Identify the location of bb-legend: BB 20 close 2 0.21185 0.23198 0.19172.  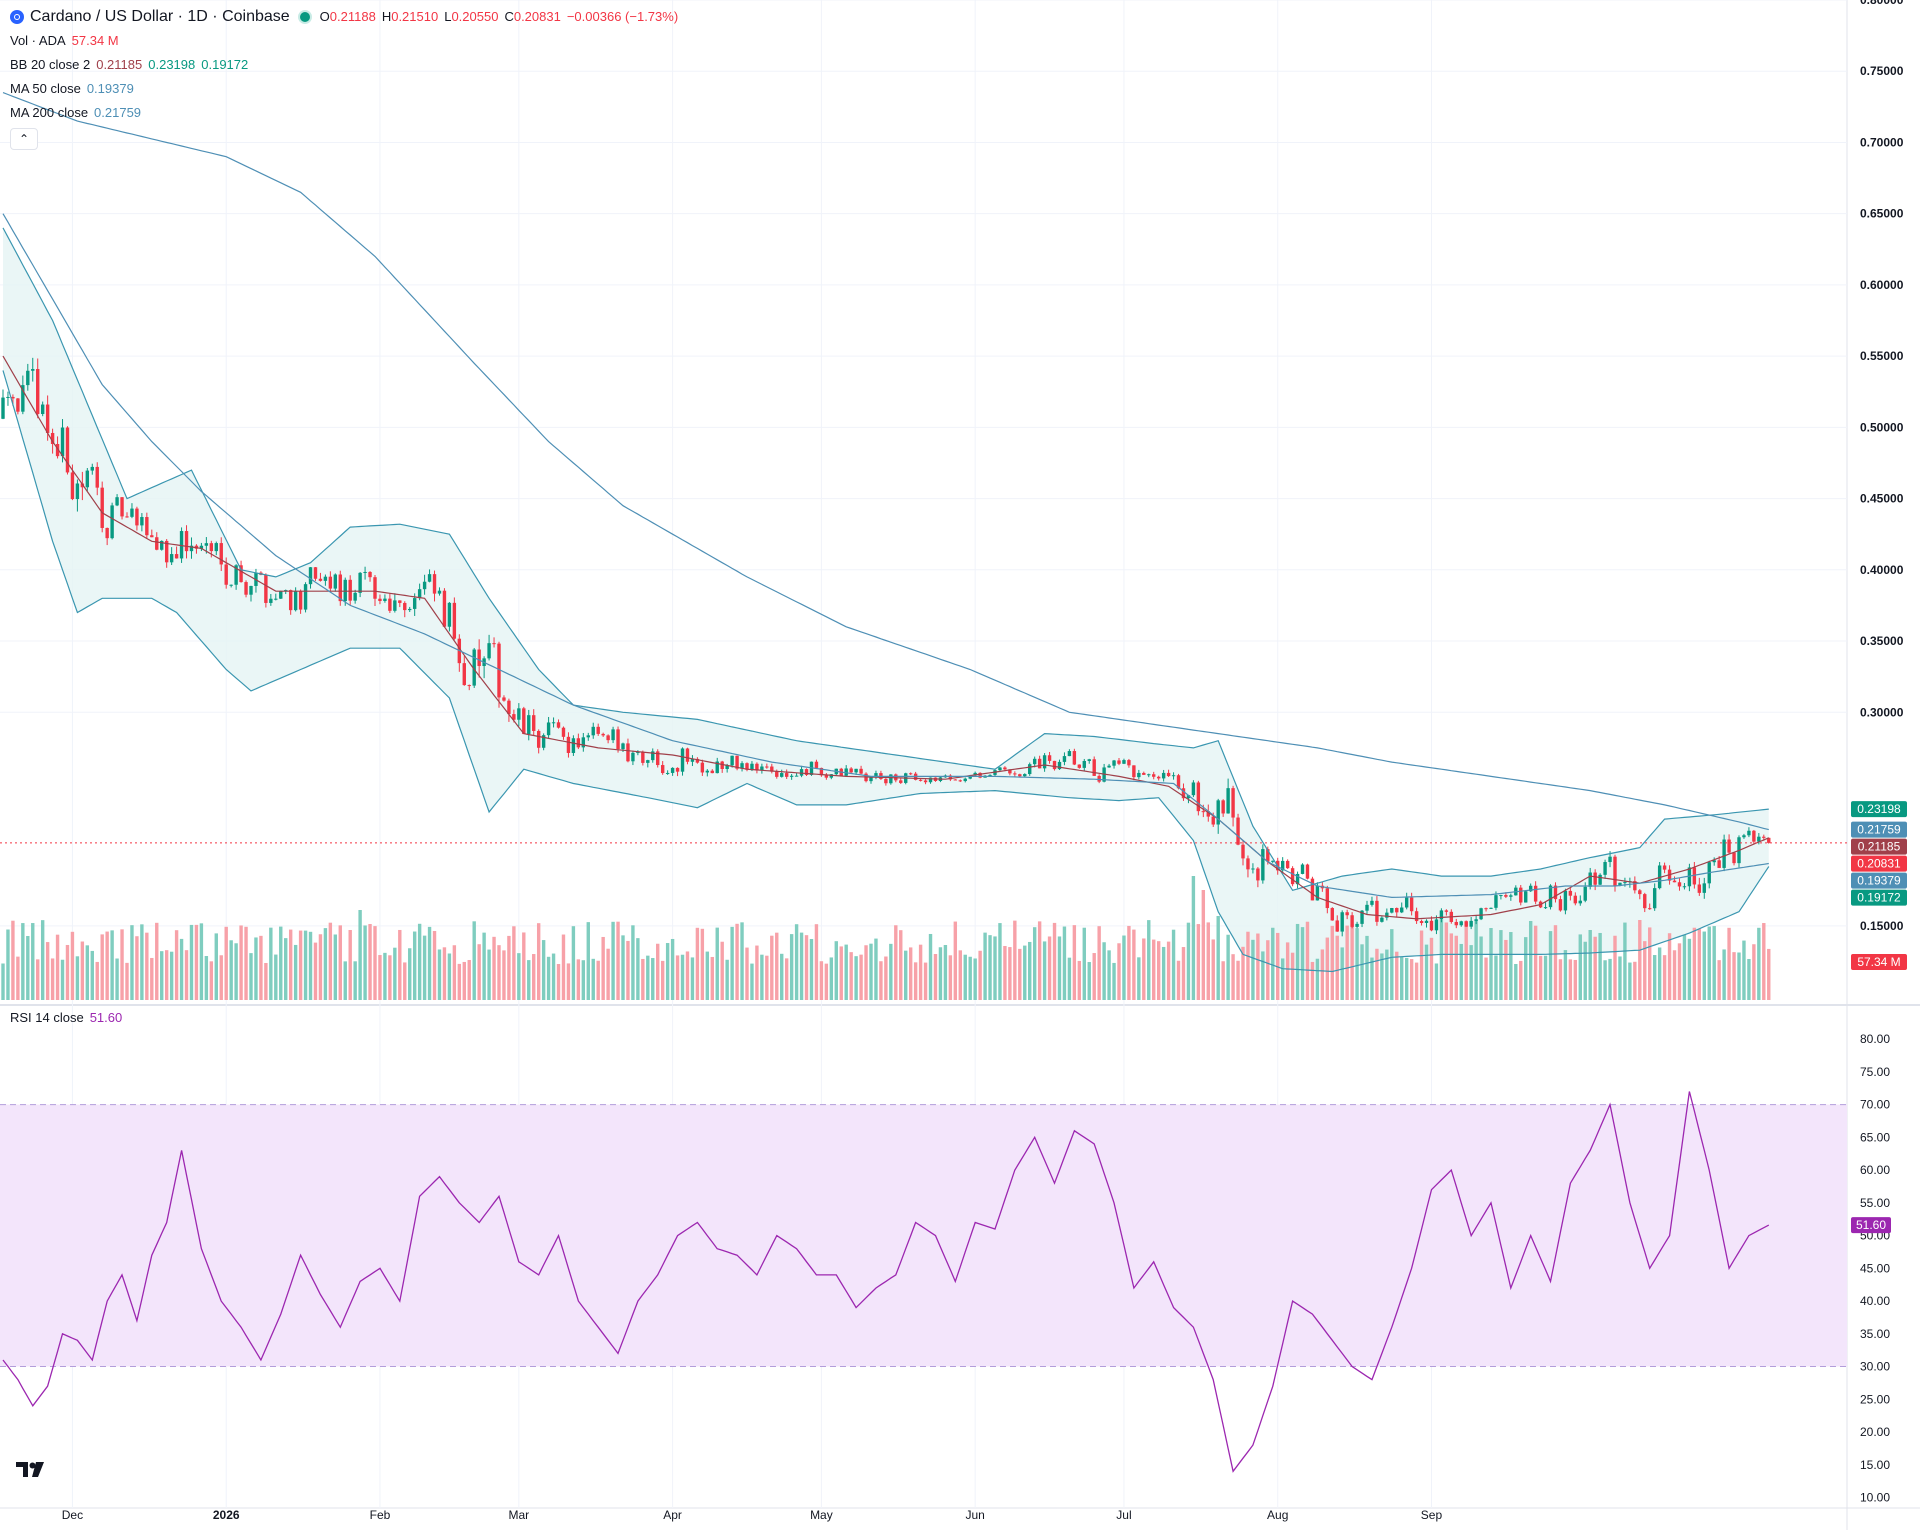
(129, 65).